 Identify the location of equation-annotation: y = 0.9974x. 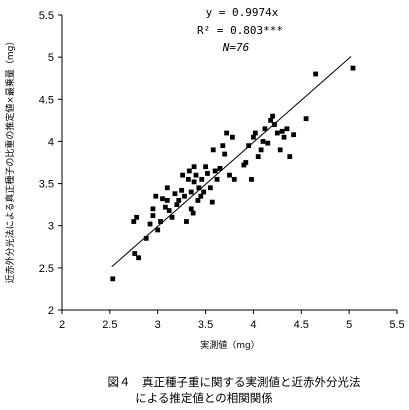
(242, 12).